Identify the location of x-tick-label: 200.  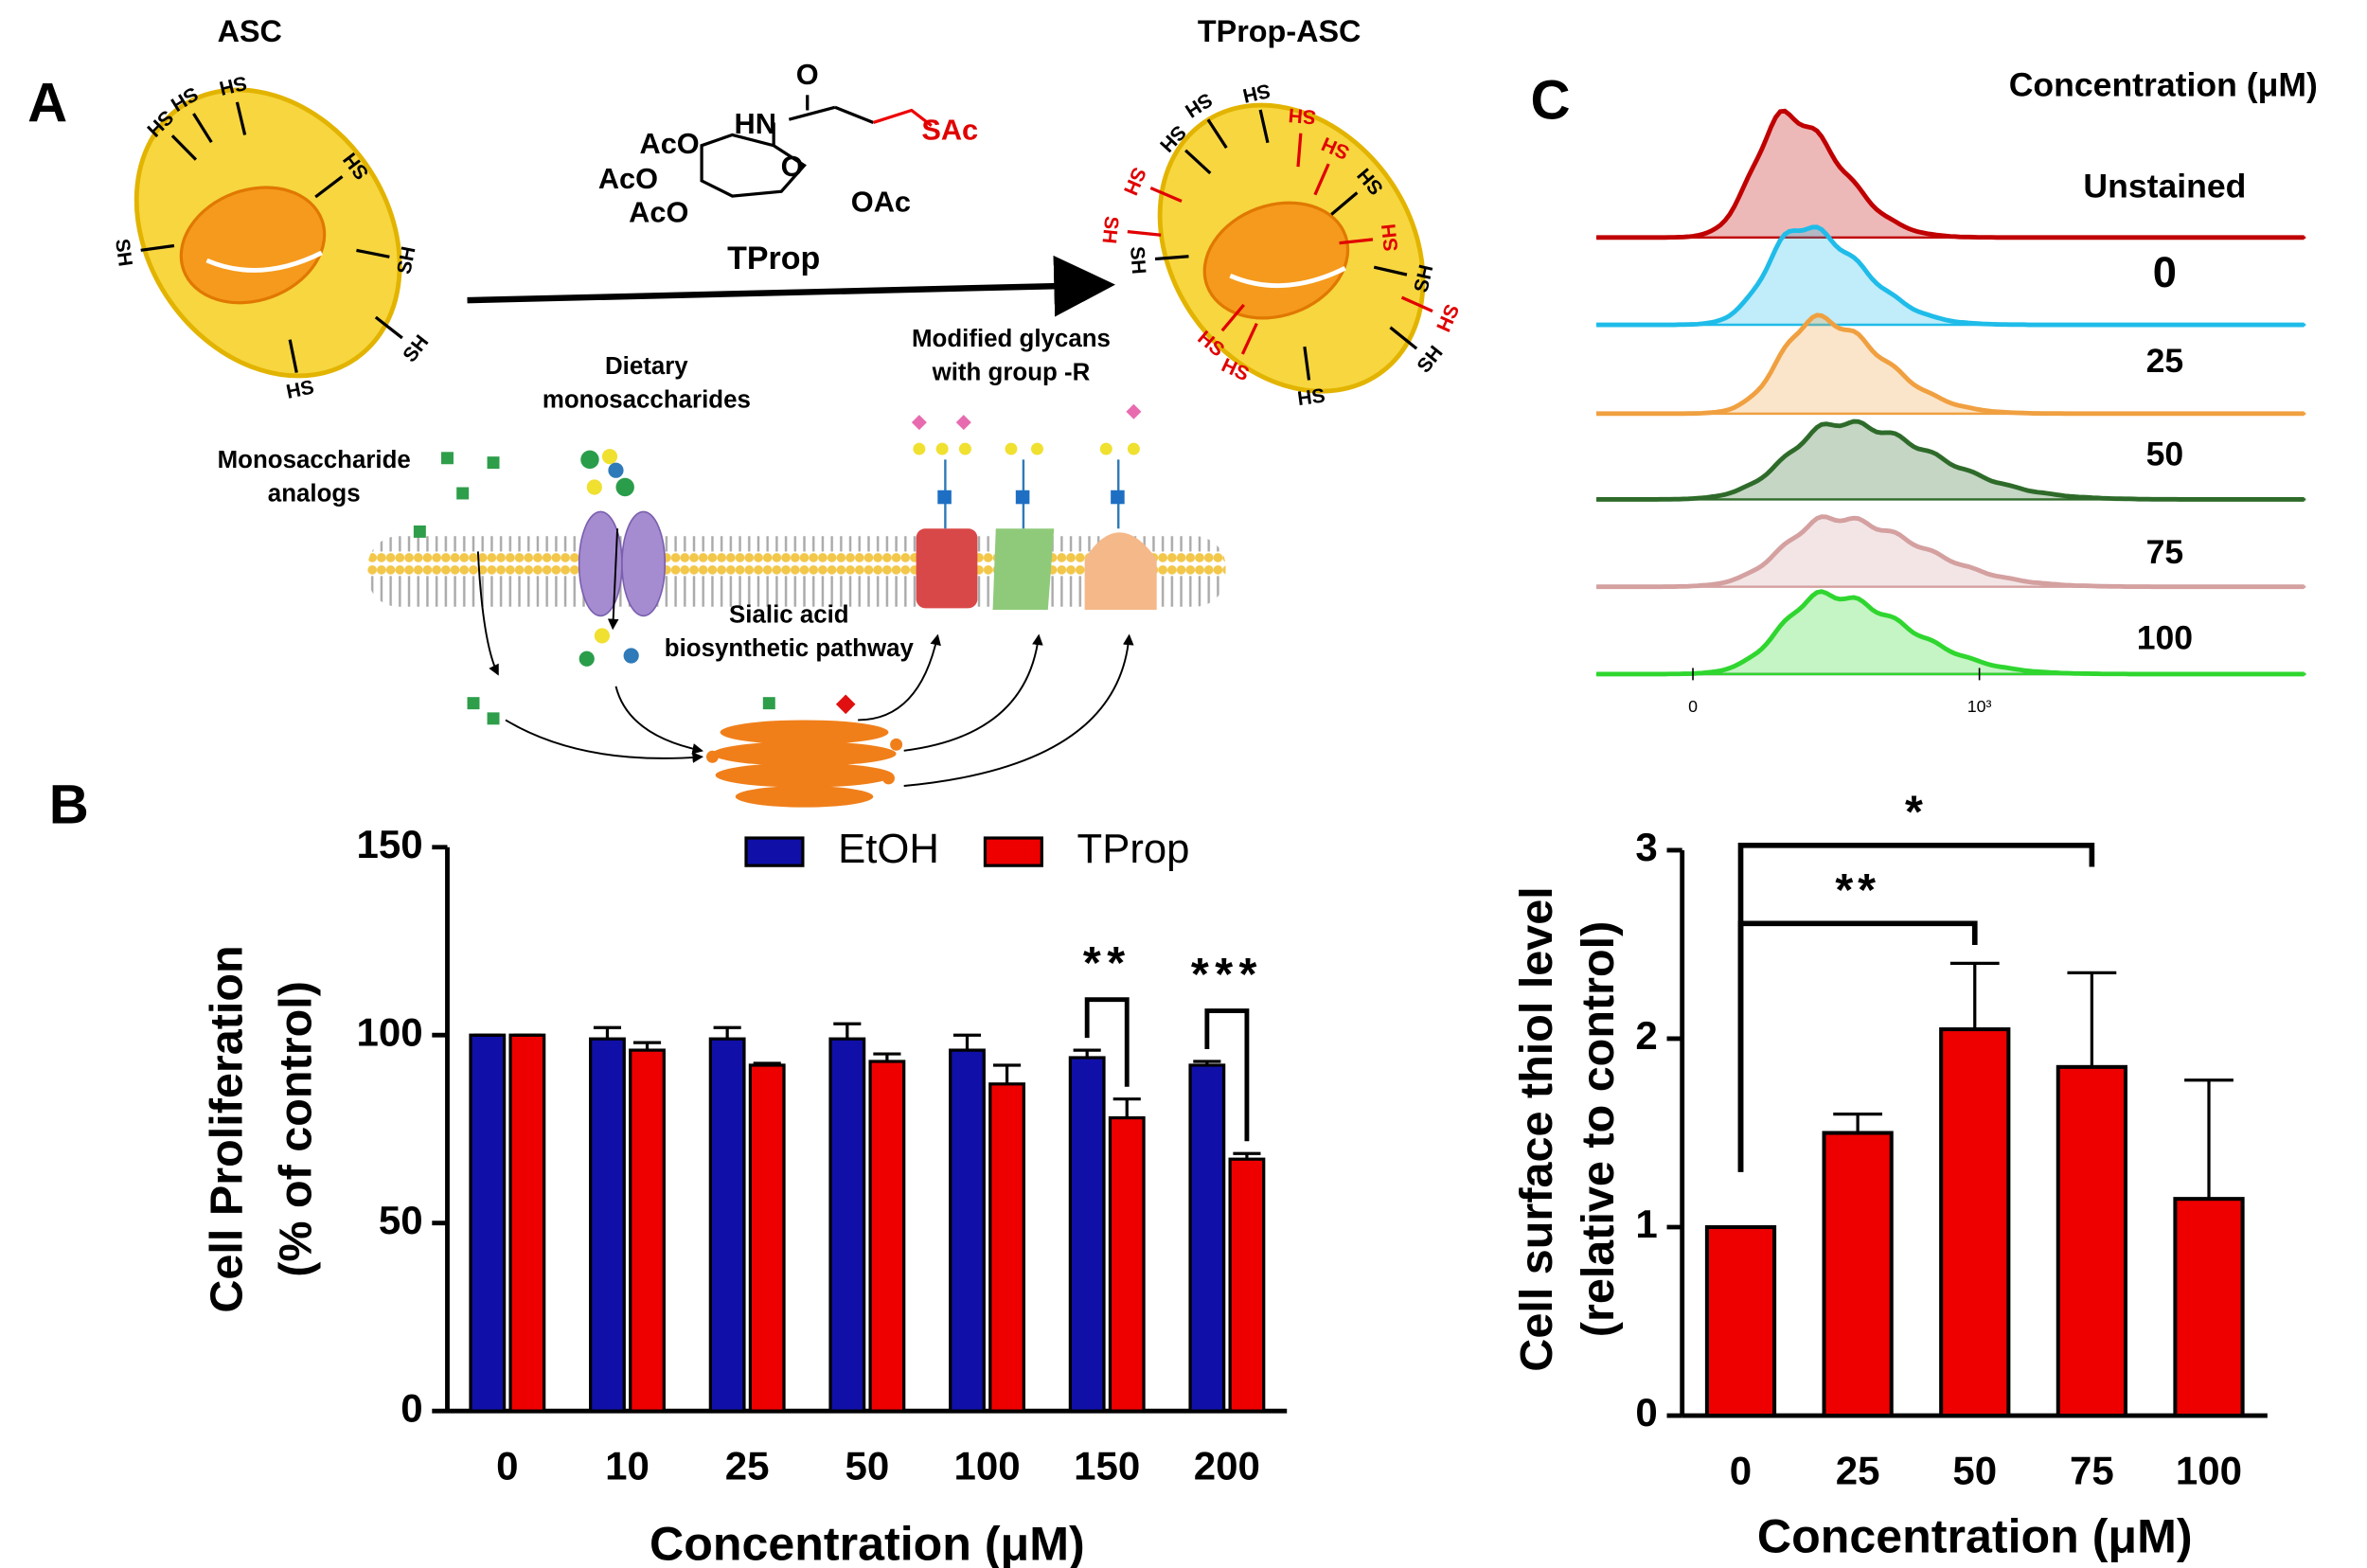
(1227, 1466).